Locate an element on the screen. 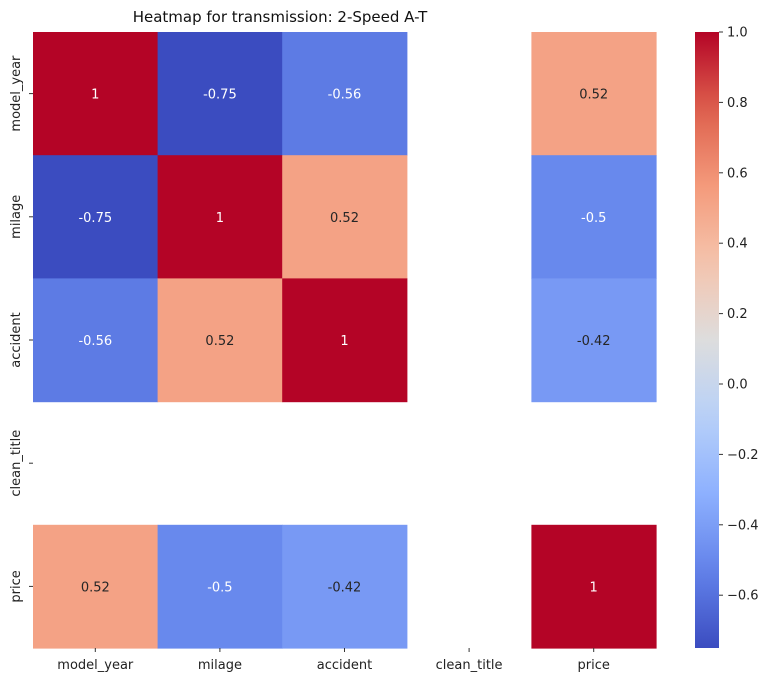 The width and height of the screenshot is (776, 682). heatmap-cell-price-milage is located at coordinates (220, 586).